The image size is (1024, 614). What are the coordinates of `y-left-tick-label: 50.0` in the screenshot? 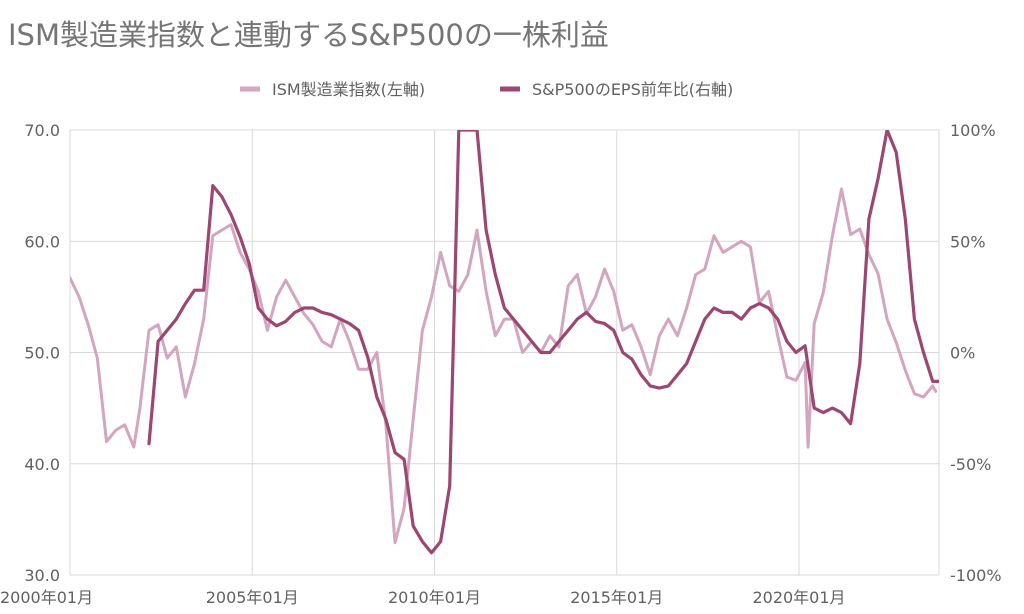 It's located at (42, 353).